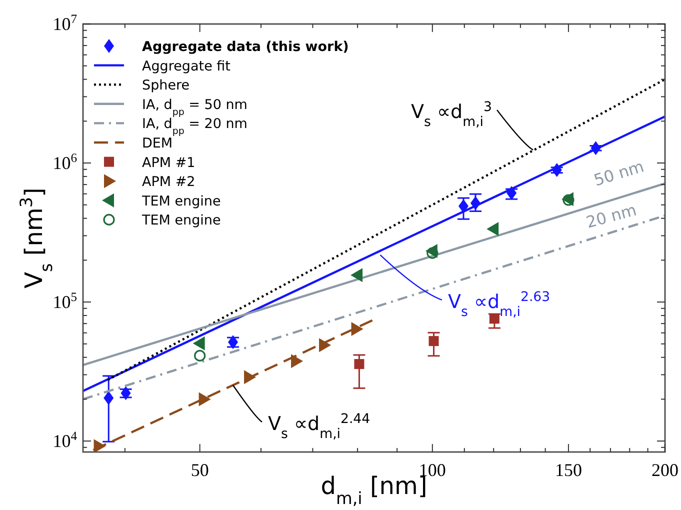 The image size is (681, 510). What do you see at coordinates (195, 126) in the screenshot?
I see `legend-label: IA, d$_{pp}$ = 20 nm` at bounding box center [195, 126].